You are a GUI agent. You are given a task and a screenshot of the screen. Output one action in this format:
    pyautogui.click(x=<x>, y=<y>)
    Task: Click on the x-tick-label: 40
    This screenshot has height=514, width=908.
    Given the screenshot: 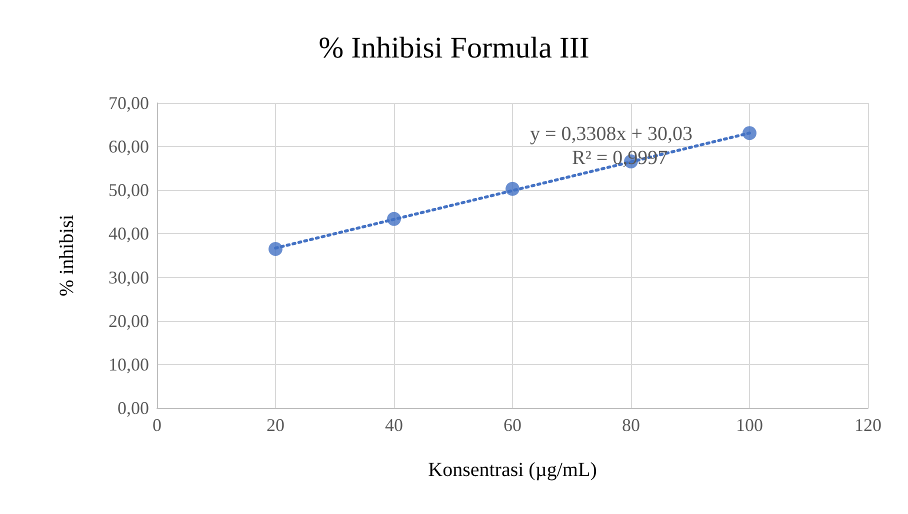 What is the action you would take?
    pyautogui.click(x=394, y=425)
    